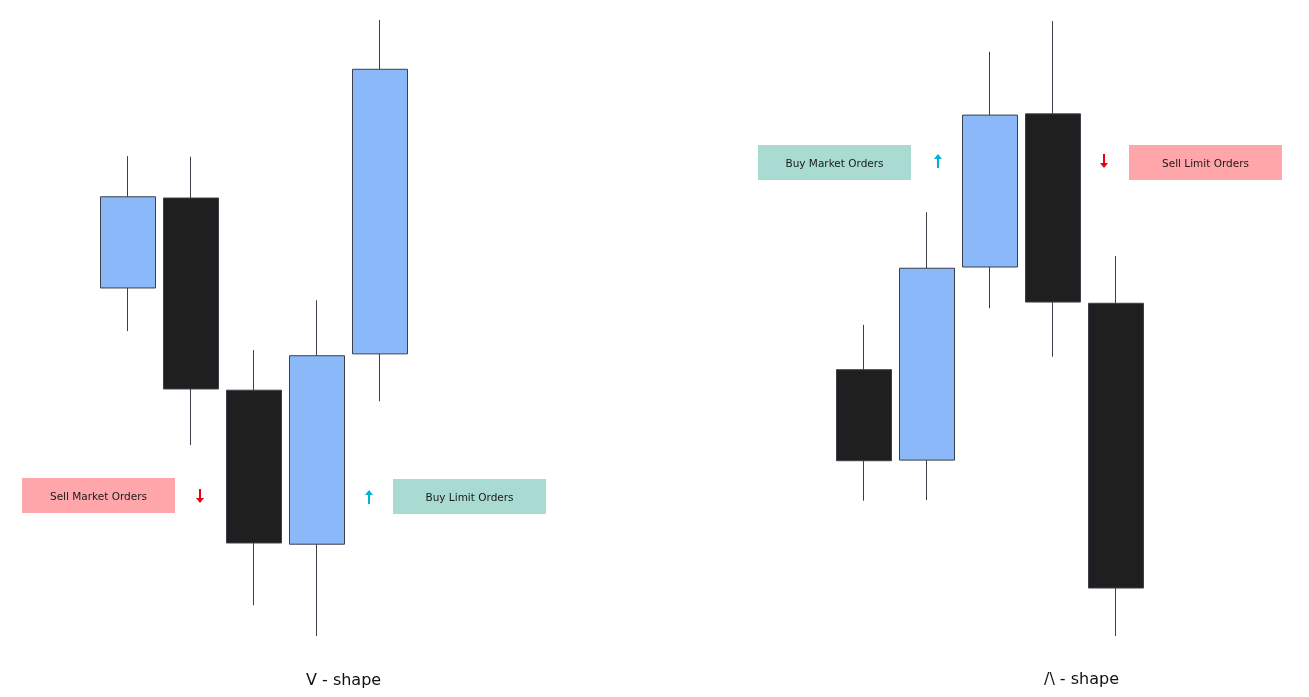 The width and height of the screenshot is (1309, 697). Describe the element at coordinates (834, 163) in the screenshot. I see `annotation: Buy Market Orders` at that location.